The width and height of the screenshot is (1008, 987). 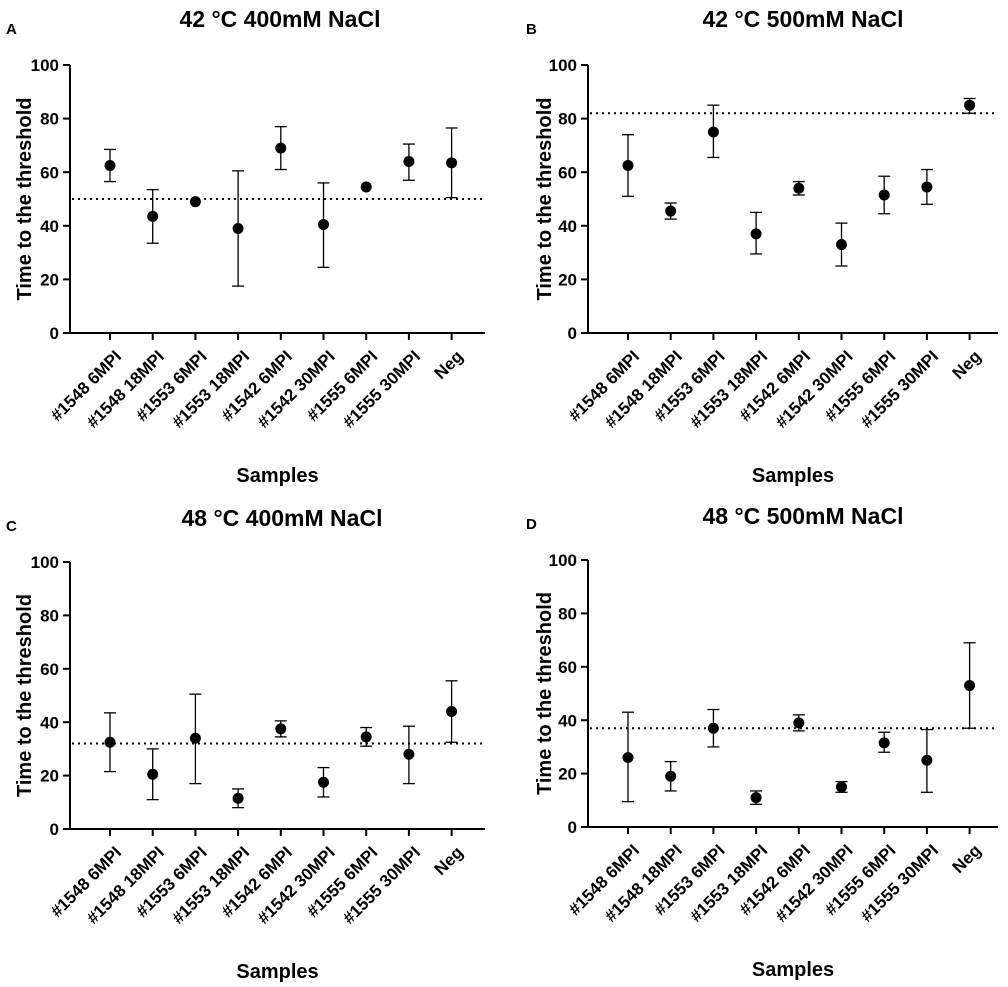 What do you see at coordinates (11, 526) in the screenshot?
I see `panel-letter: C` at bounding box center [11, 526].